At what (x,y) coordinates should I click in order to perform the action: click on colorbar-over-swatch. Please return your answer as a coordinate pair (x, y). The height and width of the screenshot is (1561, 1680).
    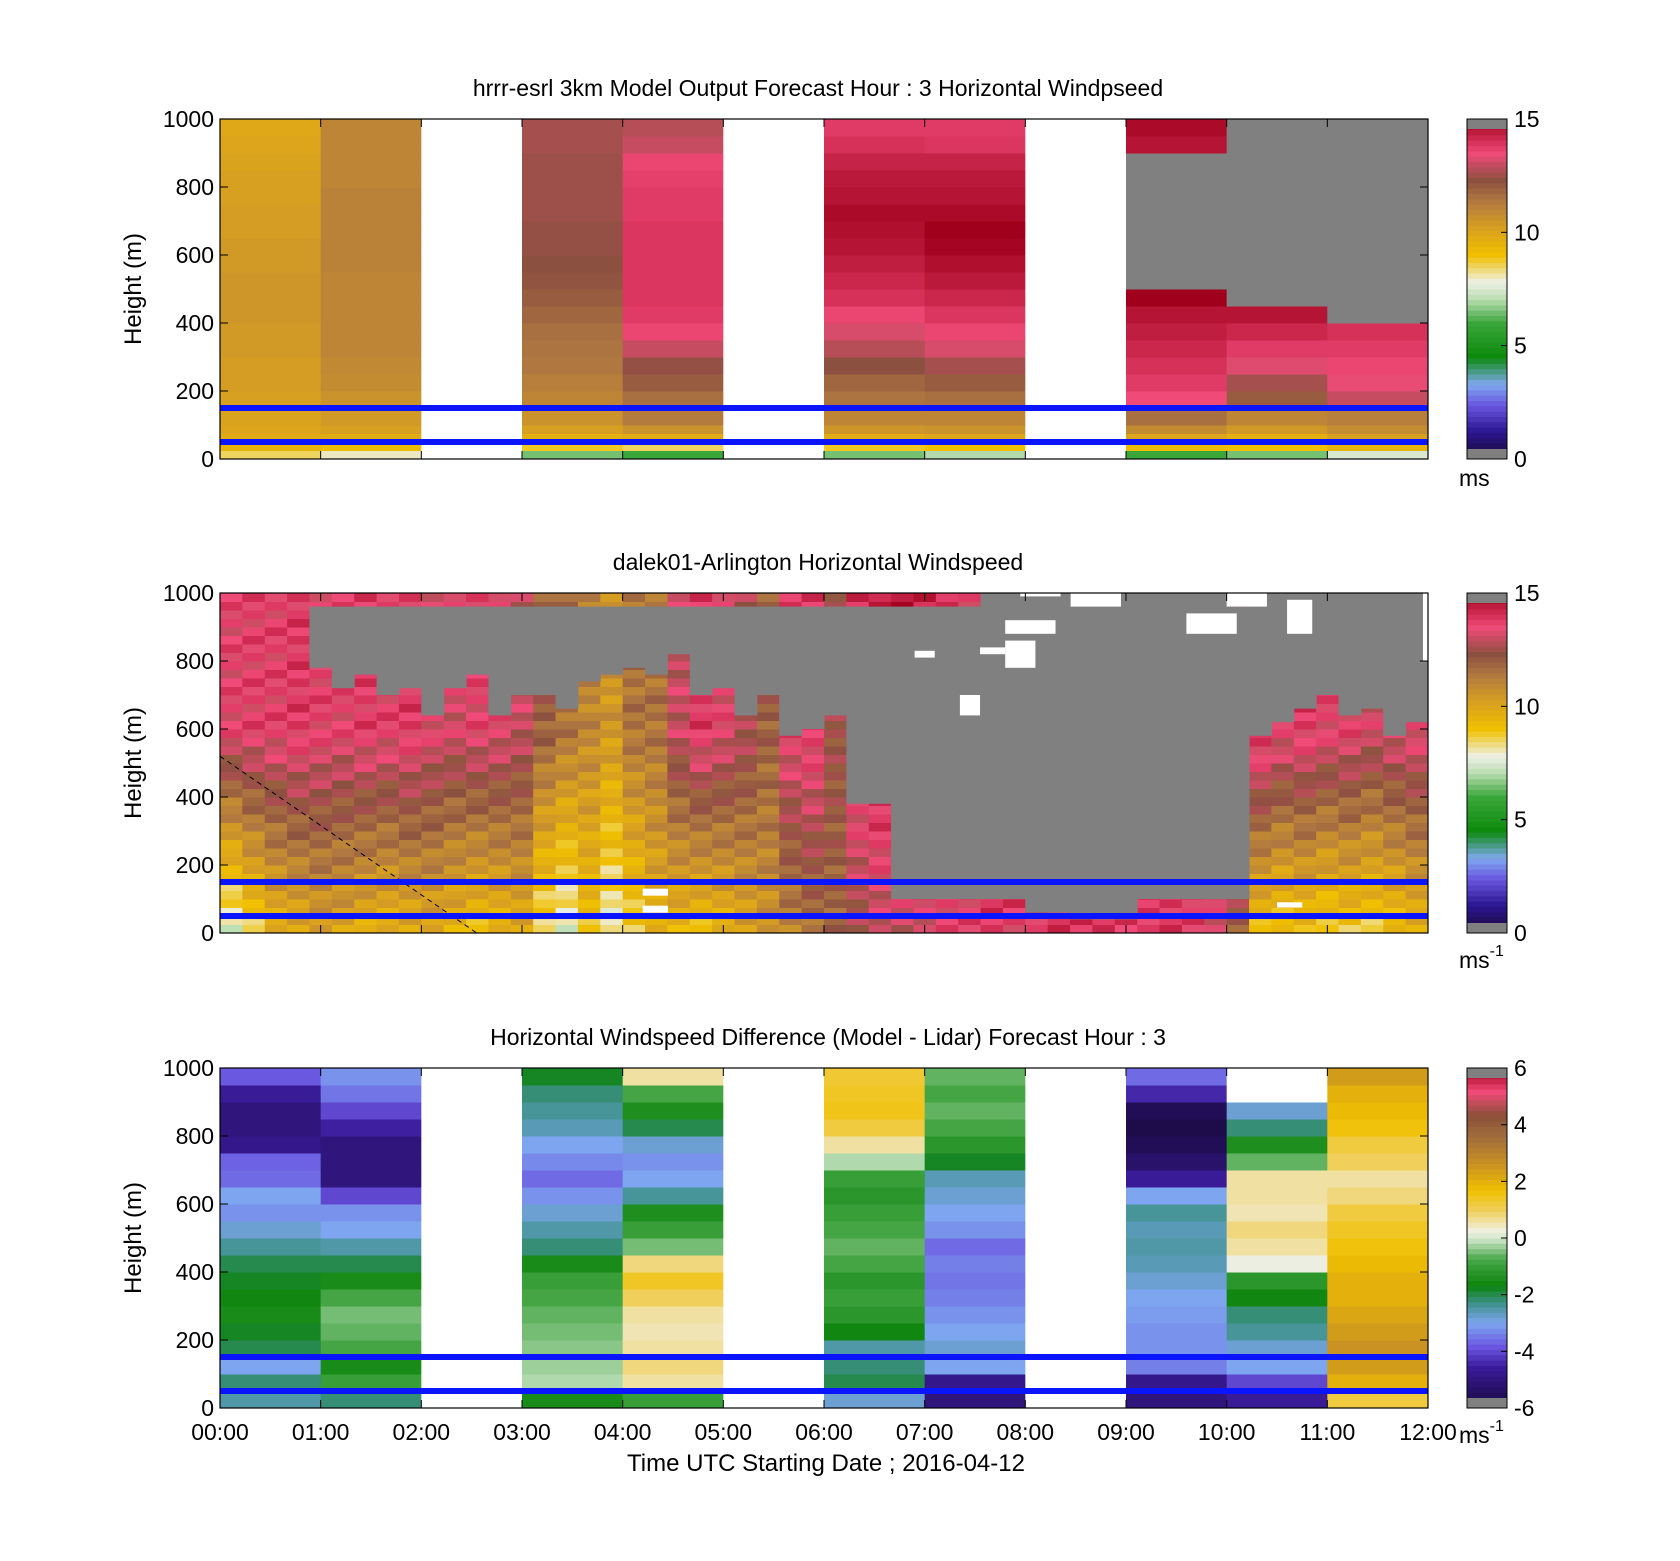
    Looking at the image, I should click on (1487, 1073).